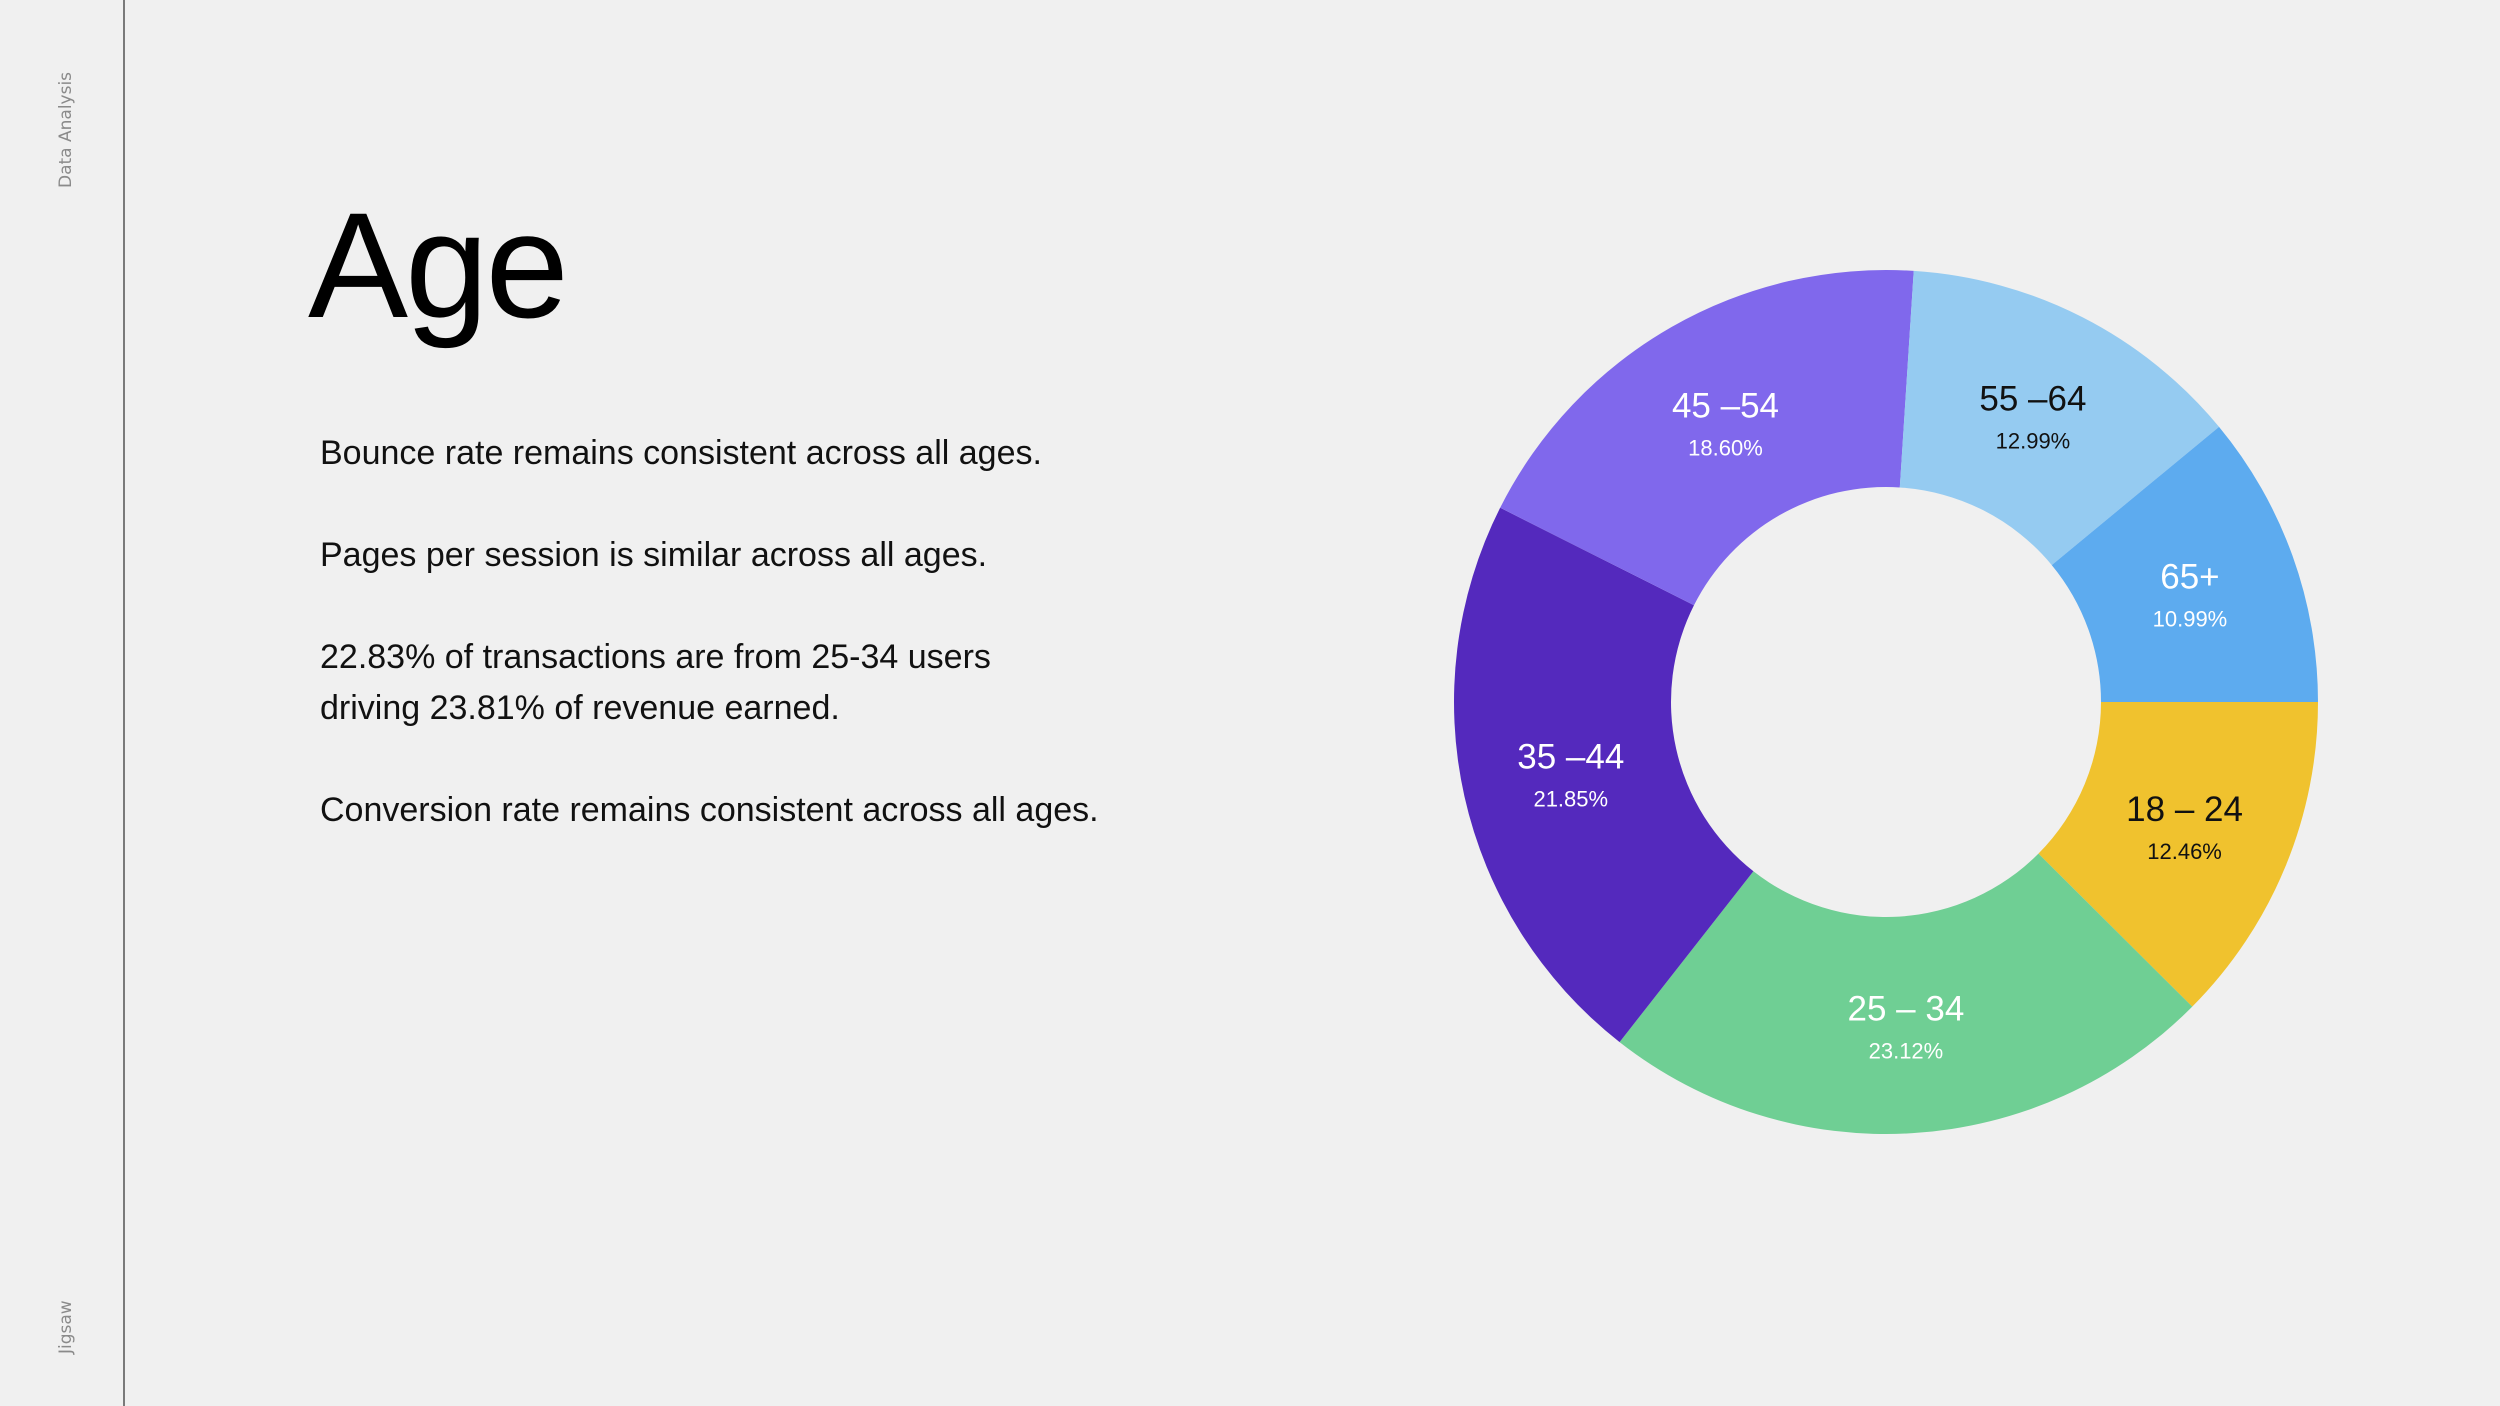 The width and height of the screenshot is (2500, 1406). What do you see at coordinates (1570, 798) in the screenshot?
I see `slice-value-35-44: 21.85%` at bounding box center [1570, 798].